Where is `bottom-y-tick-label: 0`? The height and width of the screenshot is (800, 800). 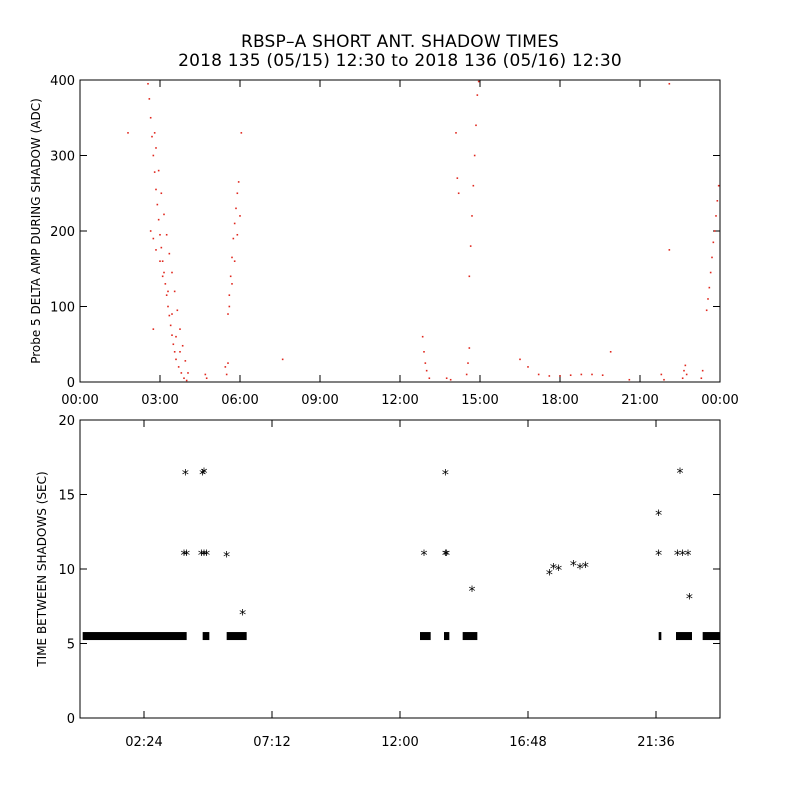 bottom-y-tick-label: 0 is located at coordinates (71, 719).